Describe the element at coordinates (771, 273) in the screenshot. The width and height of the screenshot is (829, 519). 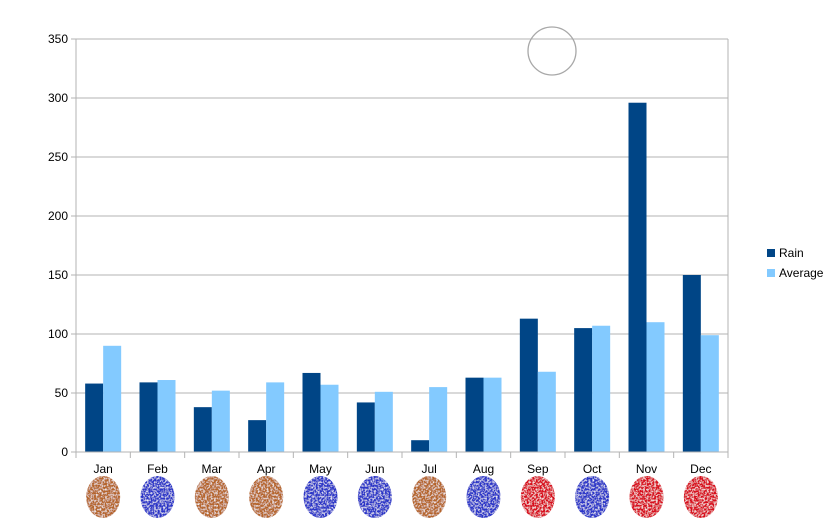
I see `legend-swatch-average` at that location.